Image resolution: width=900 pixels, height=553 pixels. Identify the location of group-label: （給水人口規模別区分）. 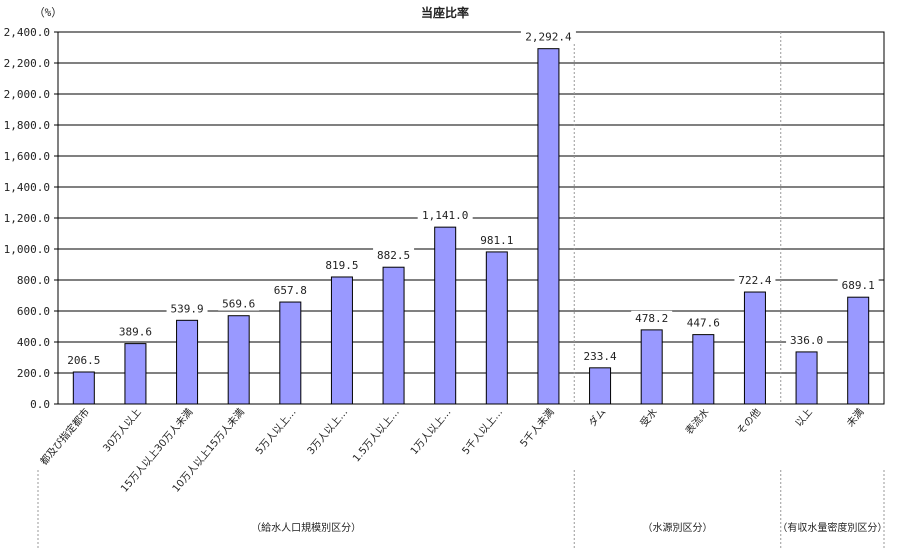
(306, 527).